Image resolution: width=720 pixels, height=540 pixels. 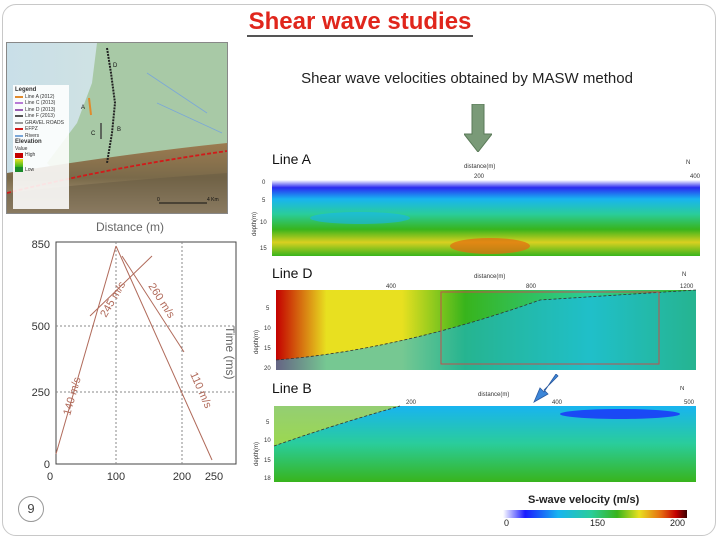 I want to click on profile-a-label: Line A, so click(x=291, y=159).